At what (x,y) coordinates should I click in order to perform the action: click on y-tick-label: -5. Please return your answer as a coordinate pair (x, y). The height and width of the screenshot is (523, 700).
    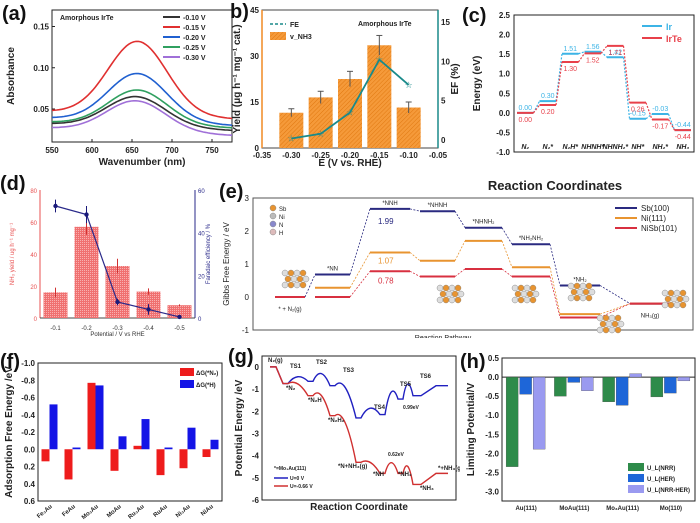
    Looking at the image, I should click on (256, 478).